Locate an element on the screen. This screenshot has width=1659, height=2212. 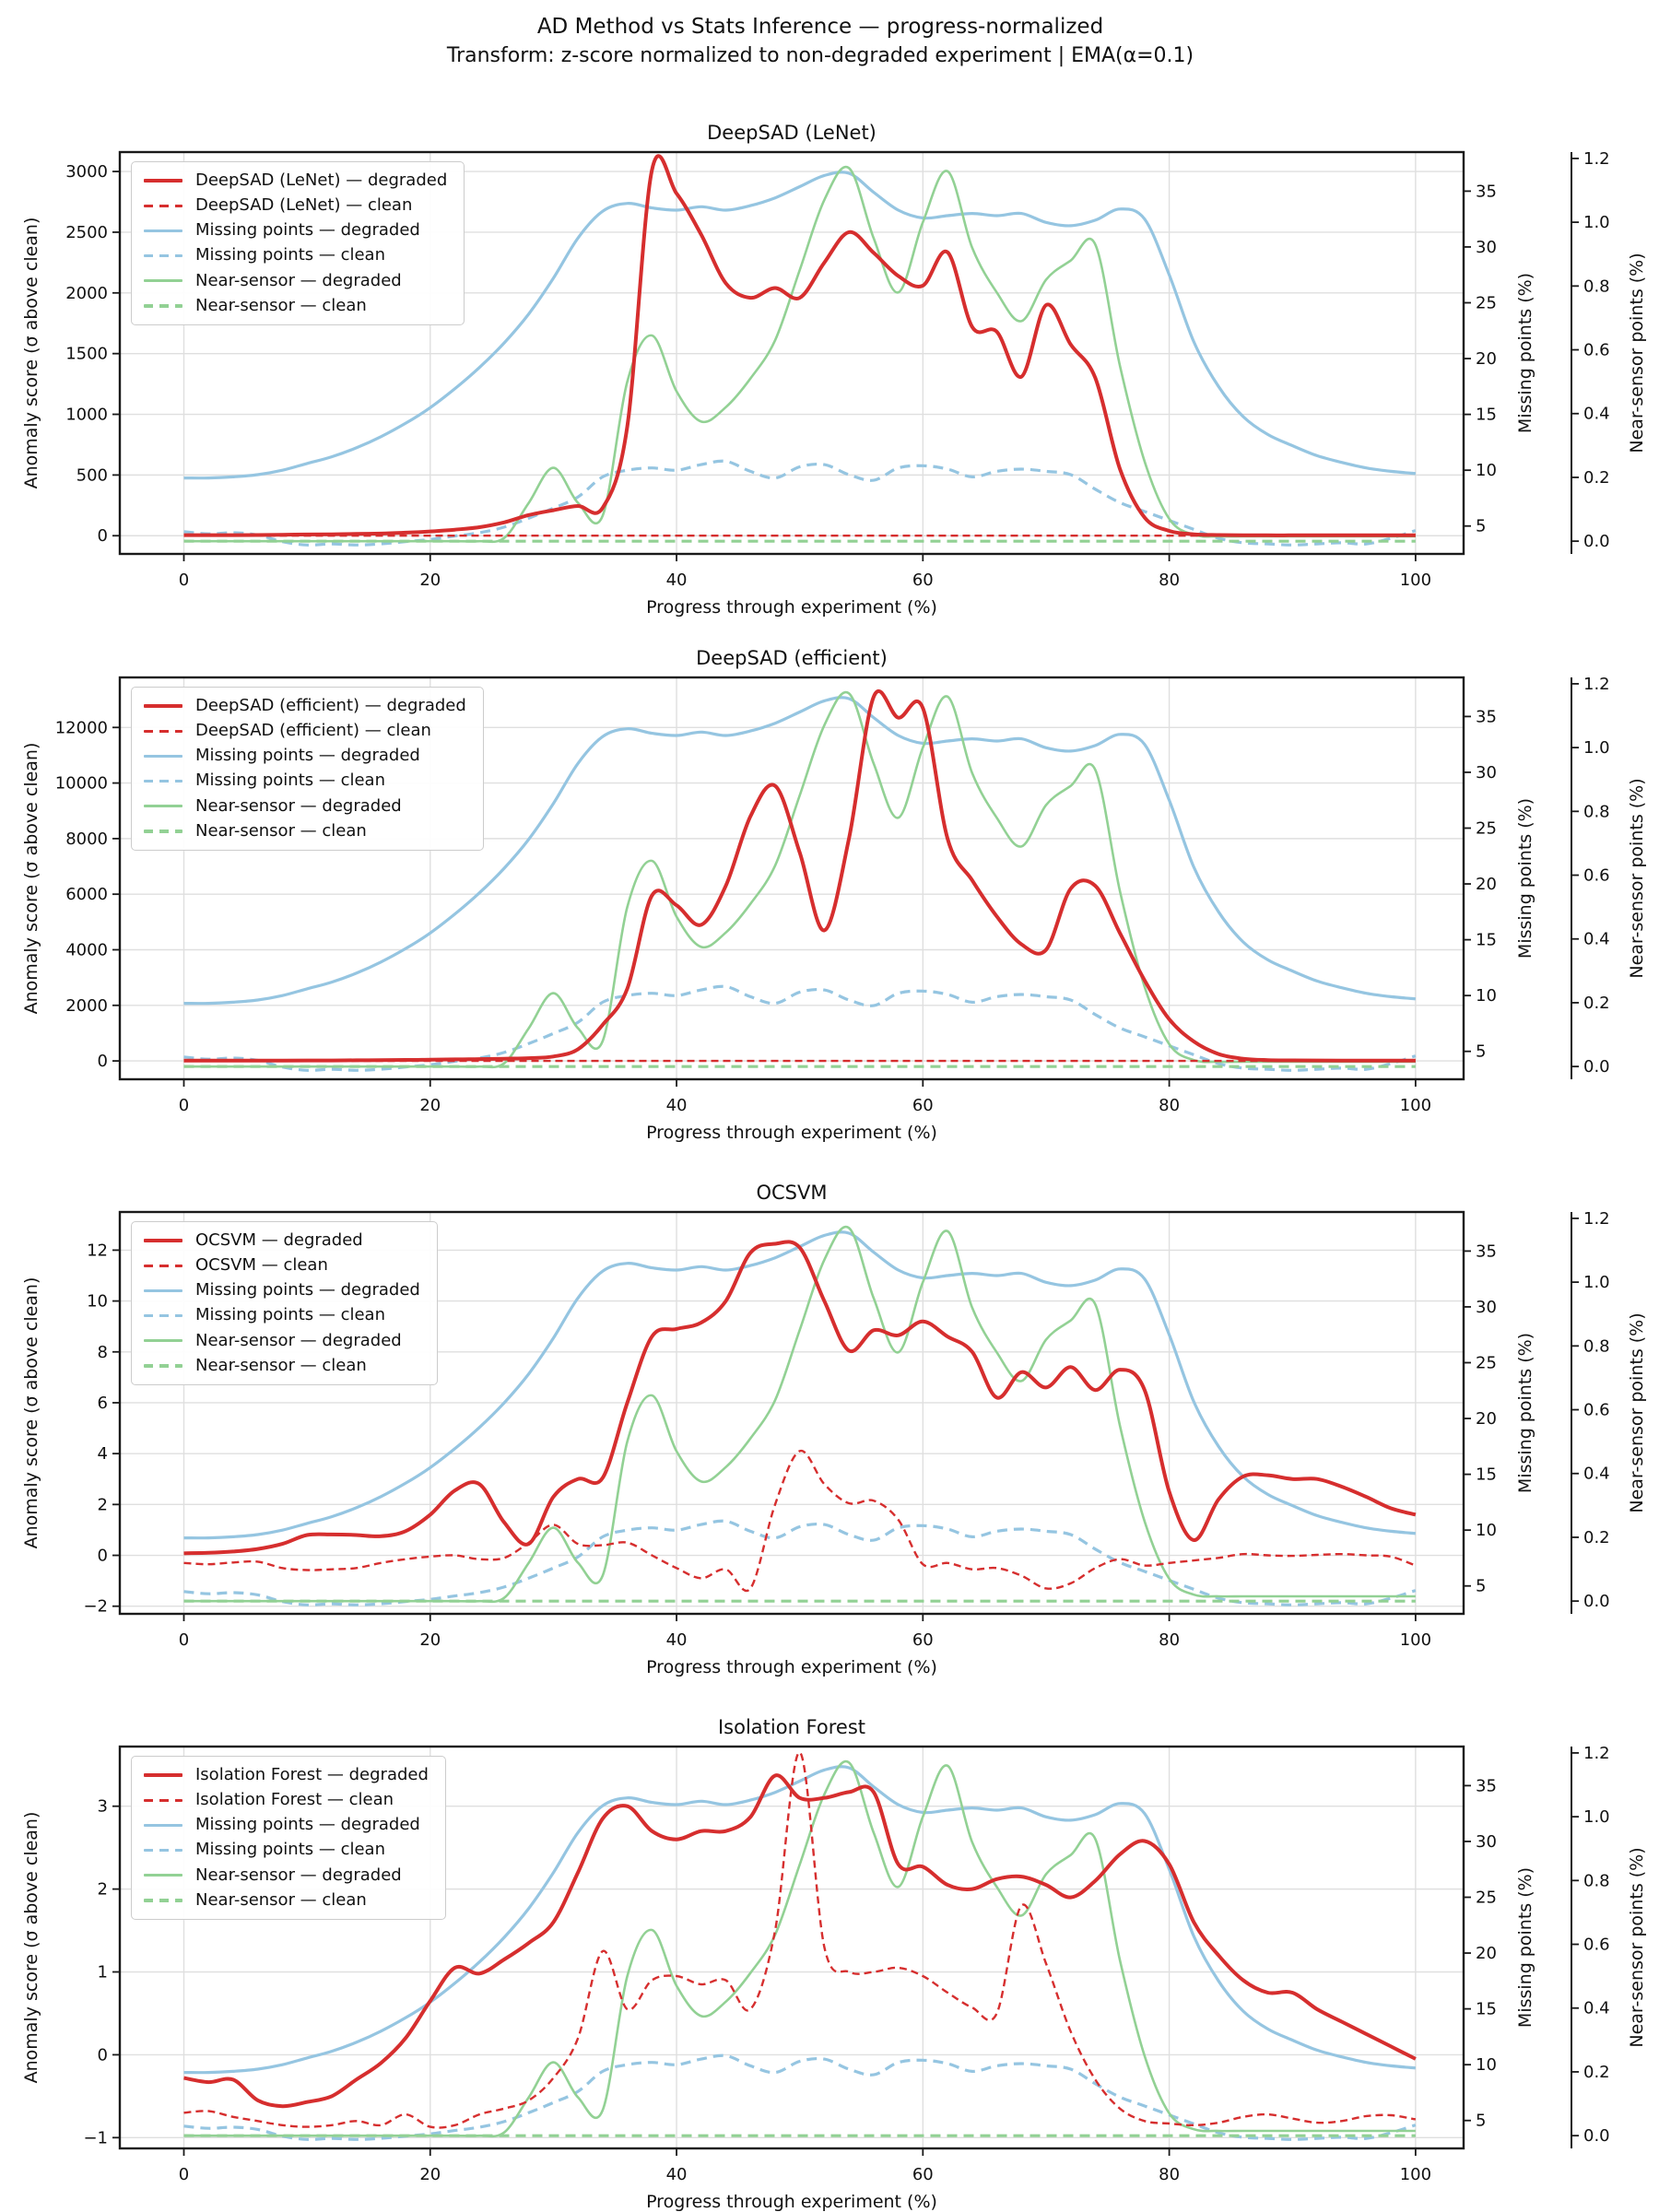
left-tick-label: 8000 is located at coordinates (86, 839).